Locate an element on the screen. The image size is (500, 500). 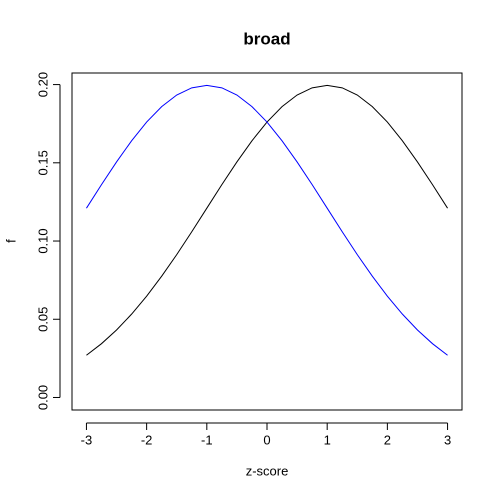
x-axis-label: z-score is located at coordinates (267, 470).